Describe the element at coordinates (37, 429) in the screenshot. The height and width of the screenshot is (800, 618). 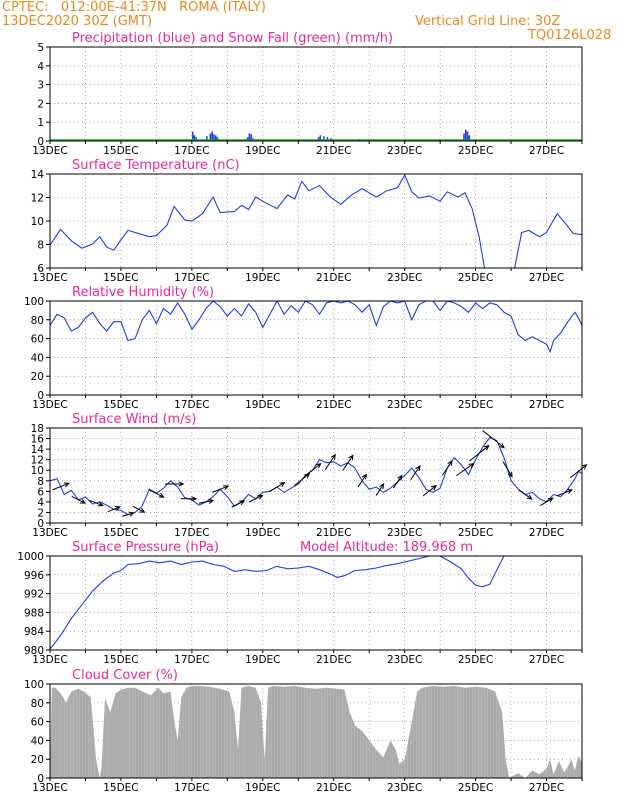
I see `y-tick-label: 18` at that location.